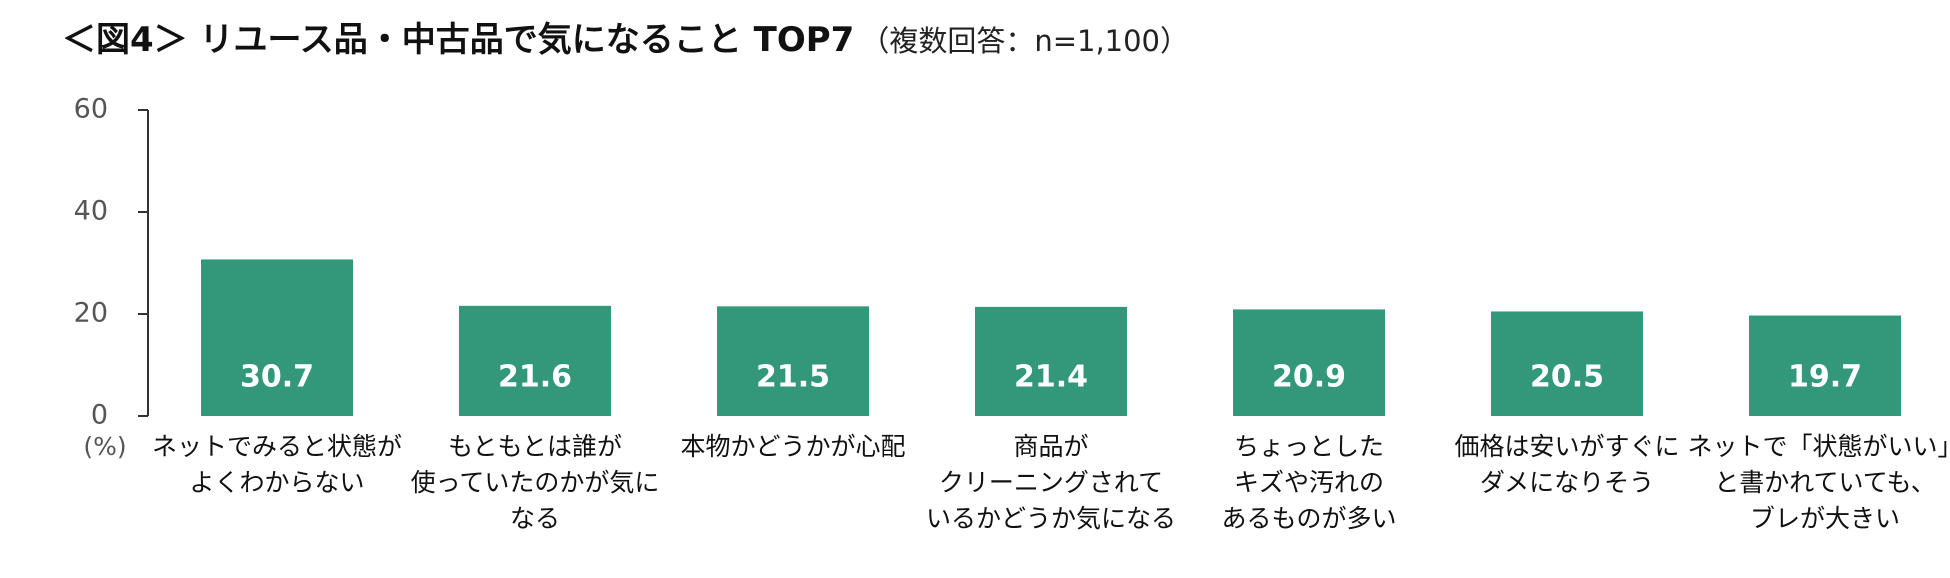  I want to click on category-label: 本物かどうかが心配, so click(792, 446).